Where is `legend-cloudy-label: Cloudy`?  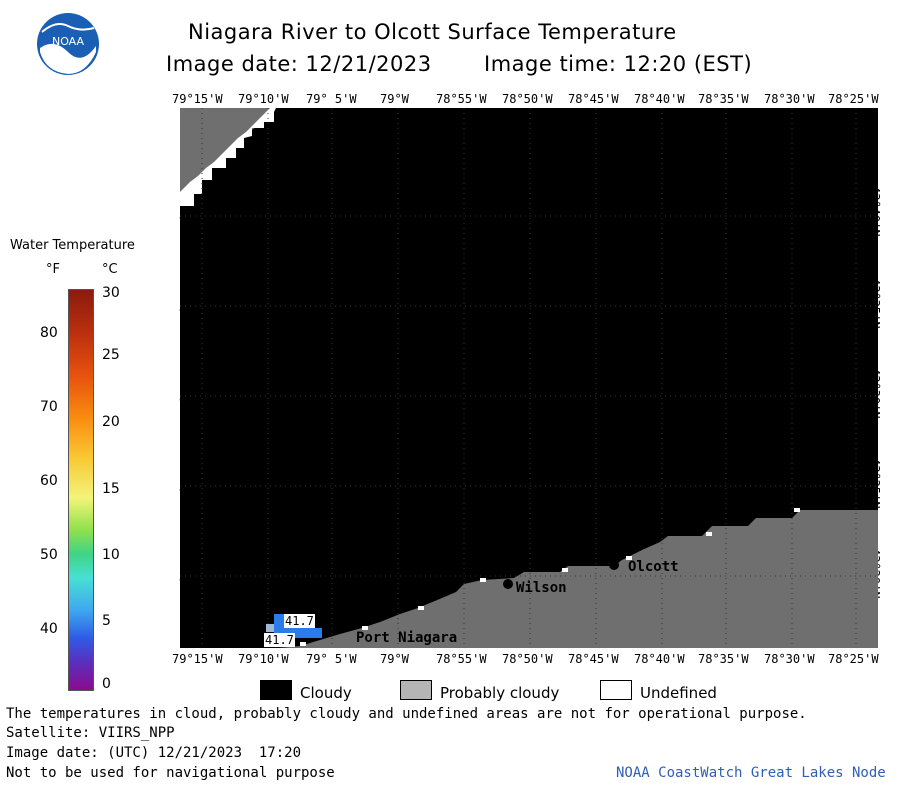 legend-cloudy-label: Cloudy is located at coordinates (326, 693).